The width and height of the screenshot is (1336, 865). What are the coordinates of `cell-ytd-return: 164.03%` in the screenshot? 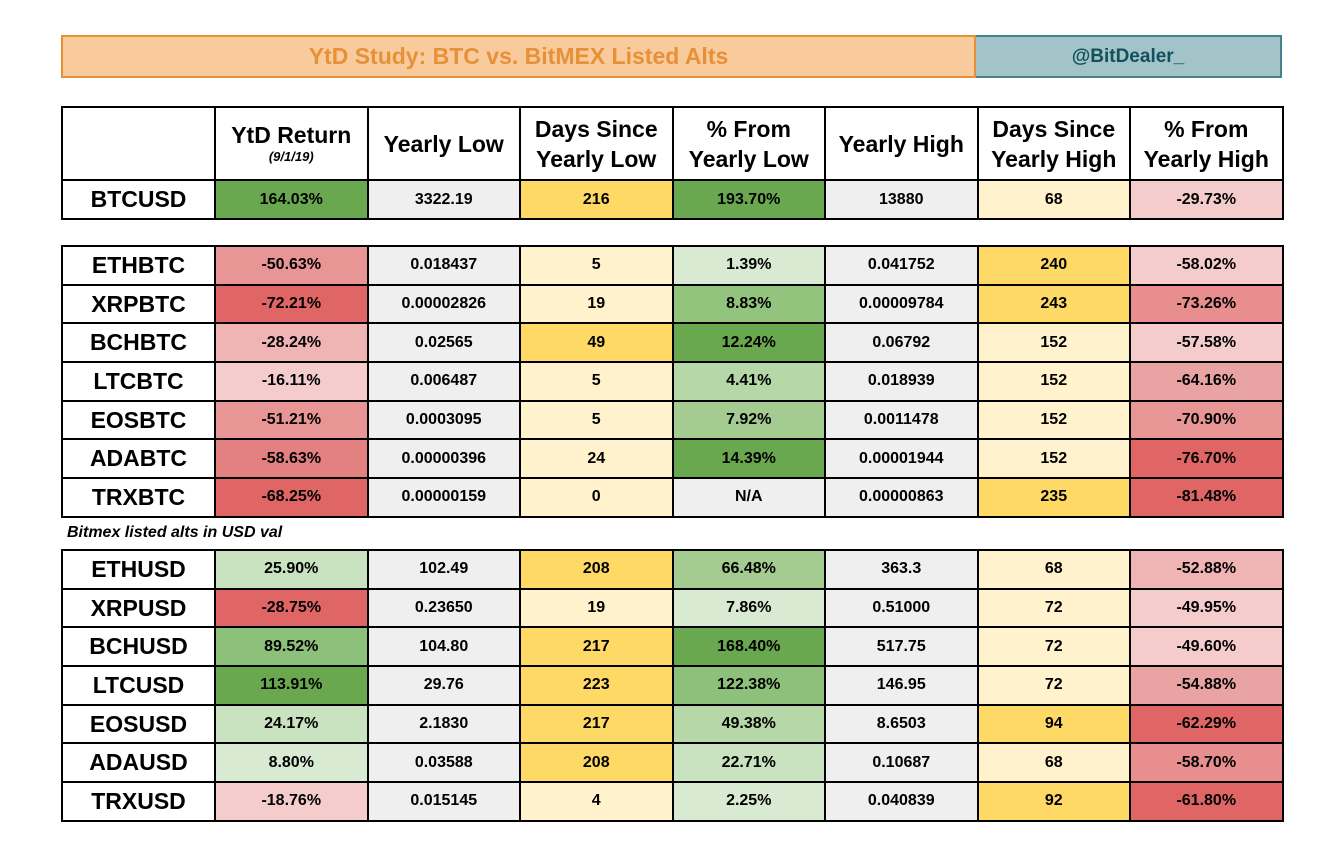 It's located at (291, 199).